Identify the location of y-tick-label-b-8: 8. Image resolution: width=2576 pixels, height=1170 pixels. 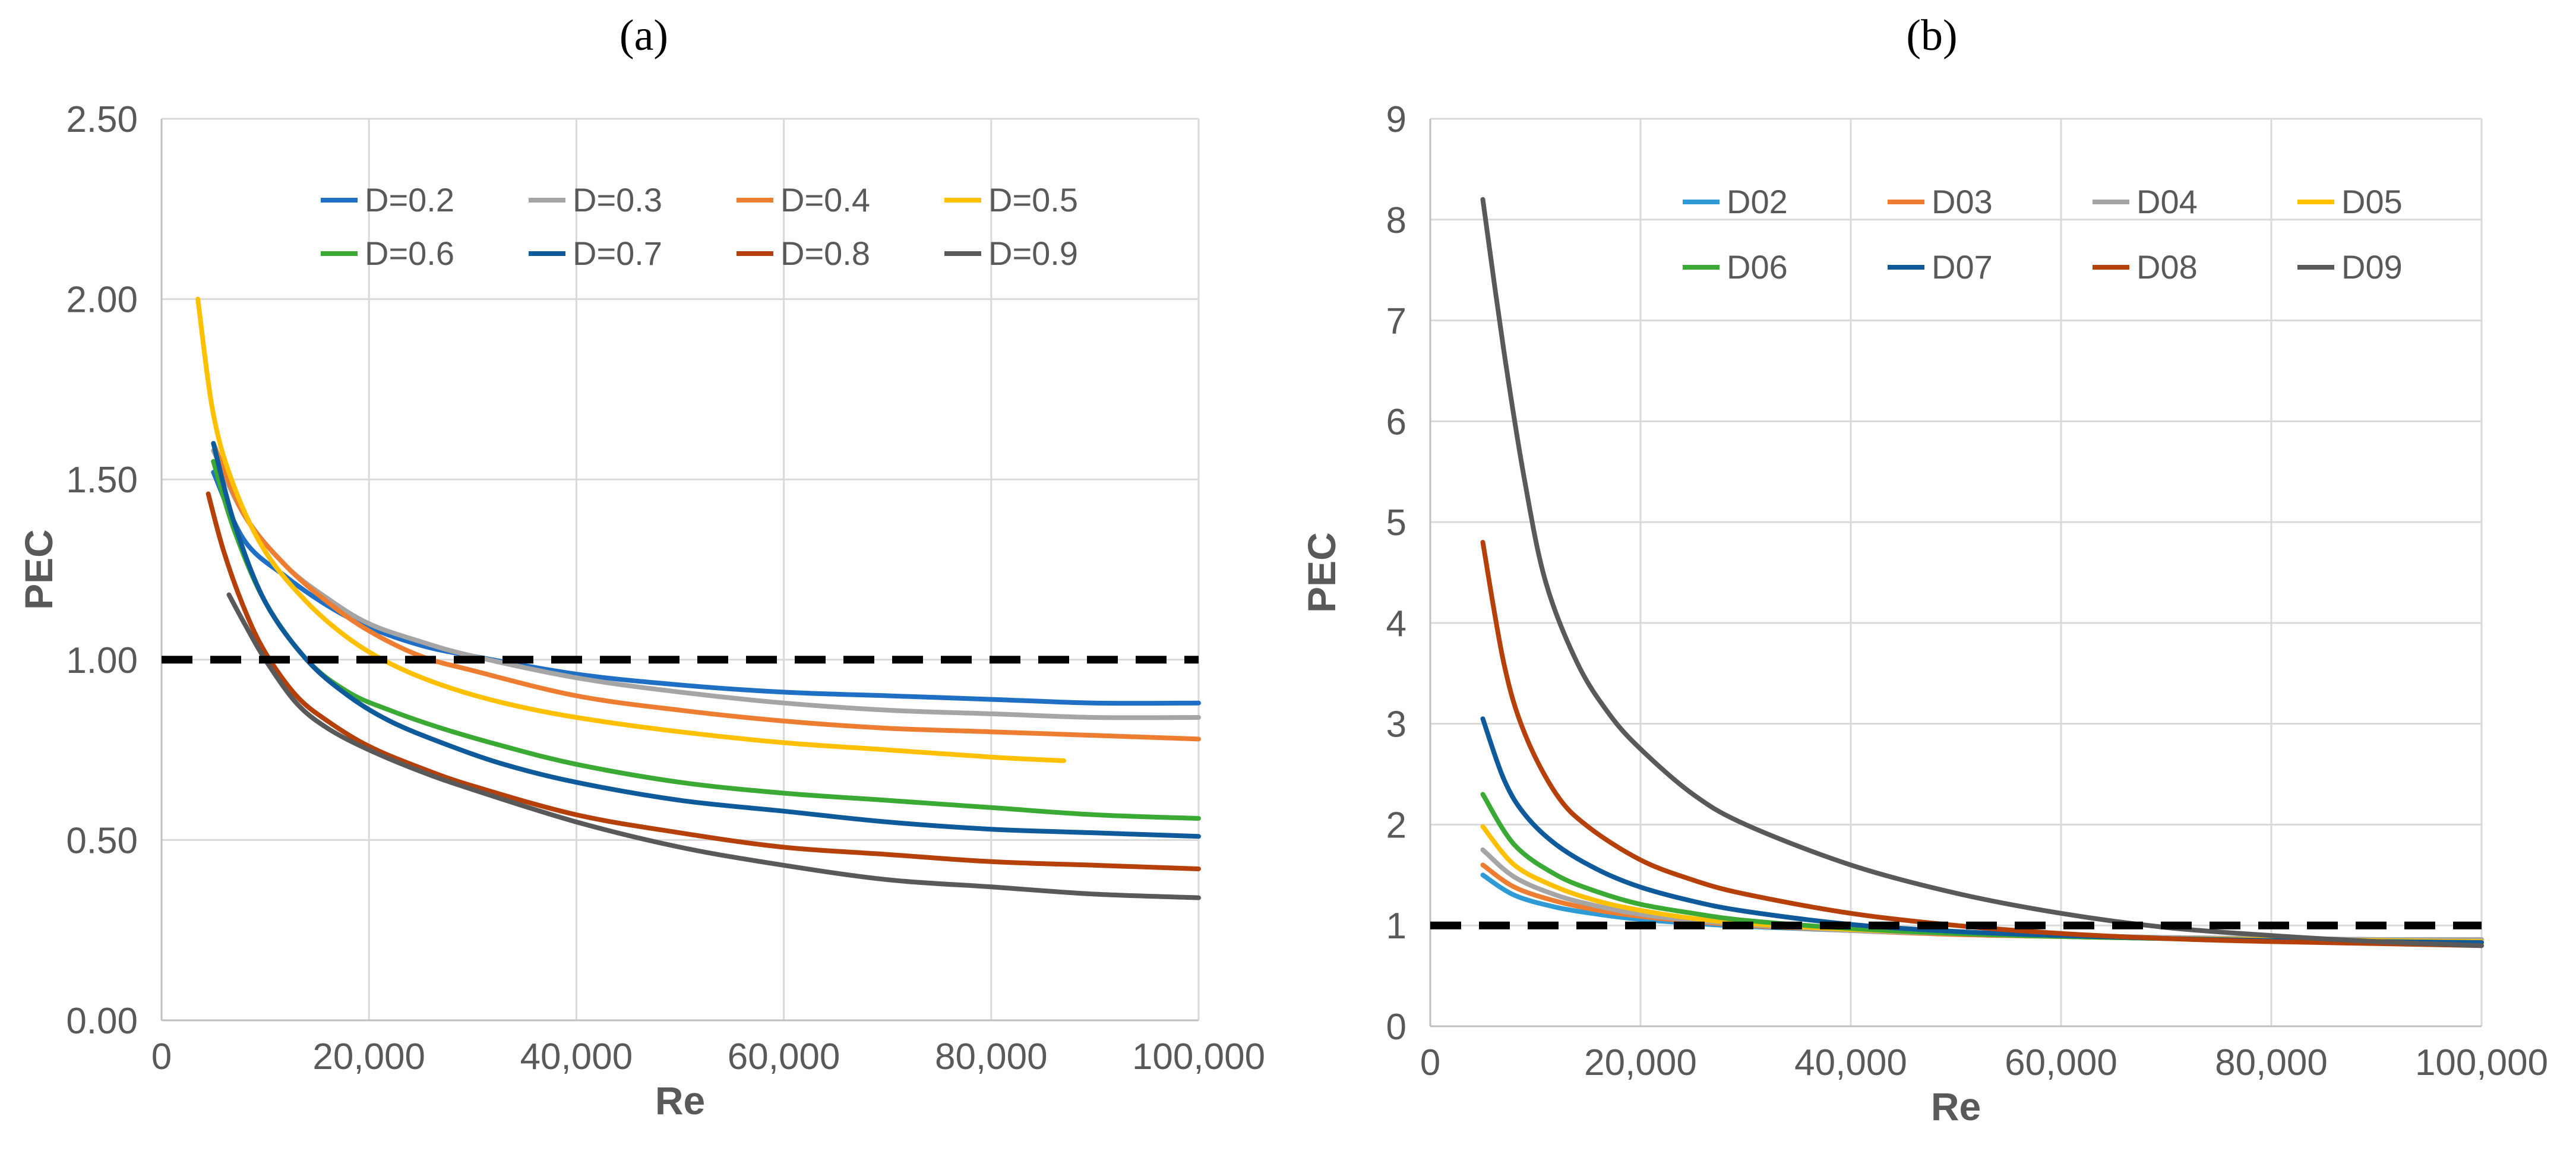
(1396, 220).